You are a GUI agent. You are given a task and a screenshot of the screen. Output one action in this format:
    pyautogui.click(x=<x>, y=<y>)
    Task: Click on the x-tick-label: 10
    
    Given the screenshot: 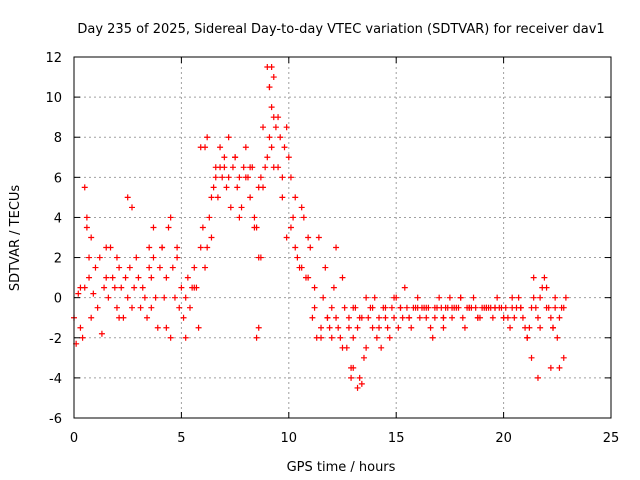 What is the action you would take?
    pyautogui.click(x=289, y=438)
    